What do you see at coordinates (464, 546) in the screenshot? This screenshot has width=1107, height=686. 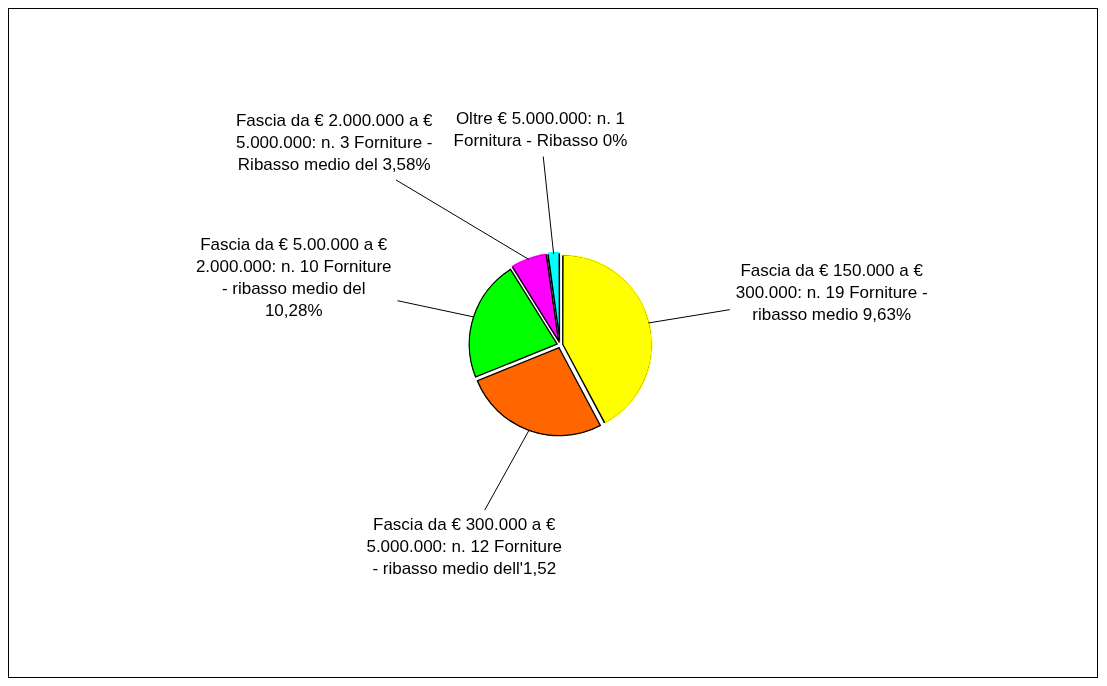 I see `slice-label: Fascia da € 300.000 a € 5.000.000: n. 12 Forniture - ribasso medio dell'1,52` at bounding box center [464, 546].